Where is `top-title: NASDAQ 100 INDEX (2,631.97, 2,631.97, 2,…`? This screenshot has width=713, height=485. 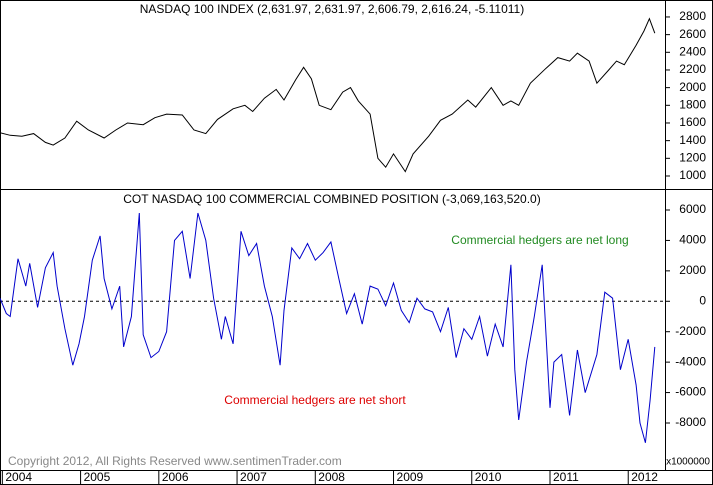 top-title: NASDAQ 100 INDEX (2,631.97, 2,631.97, 2,… is located at coordinates (332, 9).